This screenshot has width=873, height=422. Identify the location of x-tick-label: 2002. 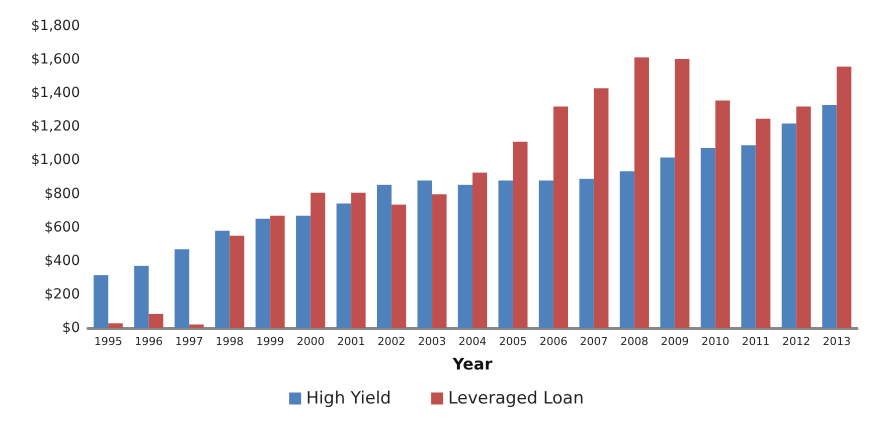
(392, 341).